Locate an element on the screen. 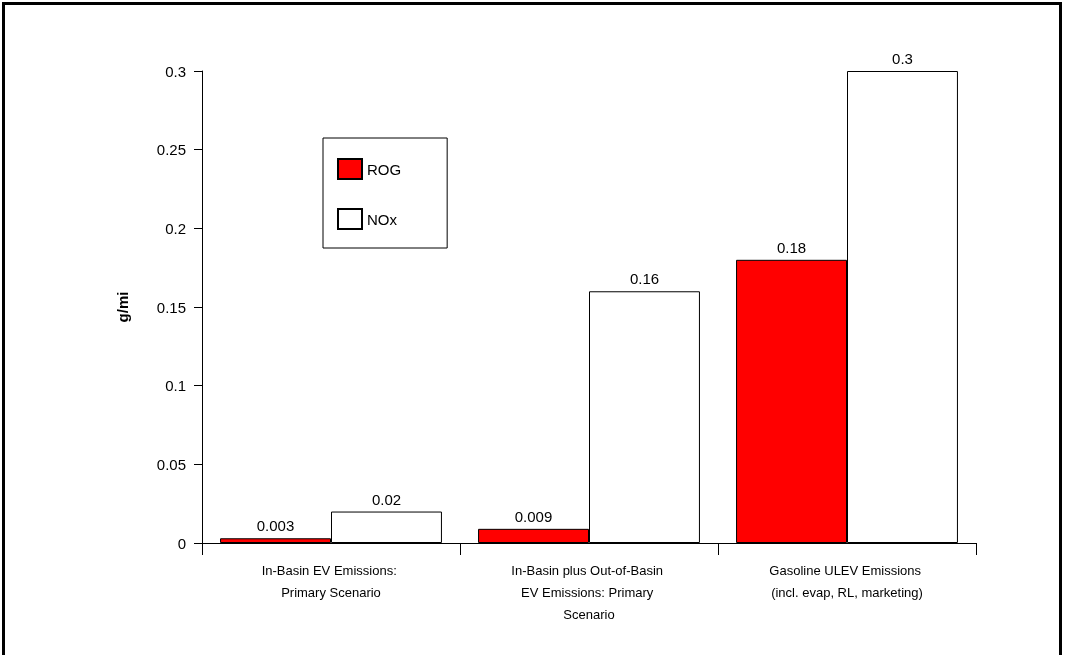 This screenshot has height=655, width=1066. data-label: 0.003 is located at coordinates (275, 526).